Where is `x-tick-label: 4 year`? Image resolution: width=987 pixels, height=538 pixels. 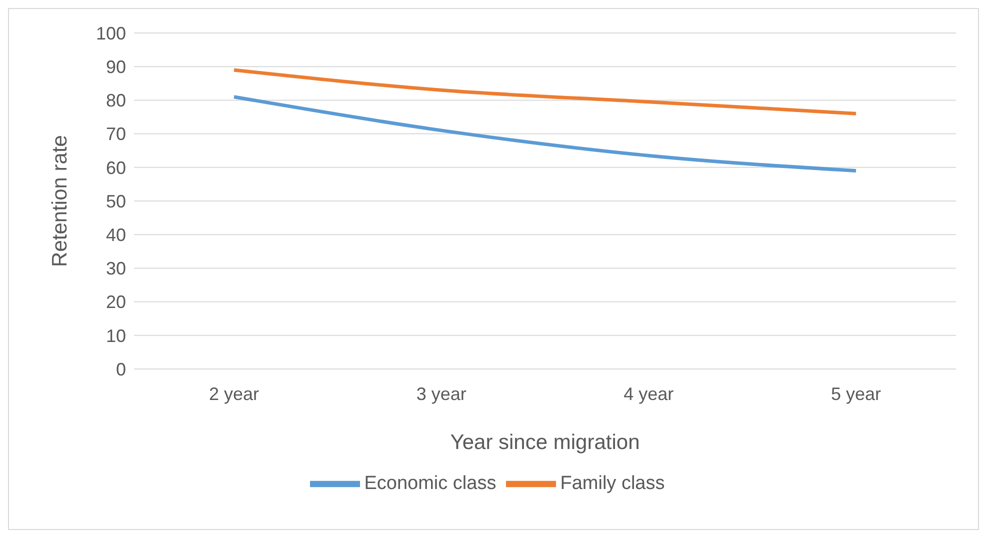 x-tick-label: 4 year is located at coordinates (649, 394).